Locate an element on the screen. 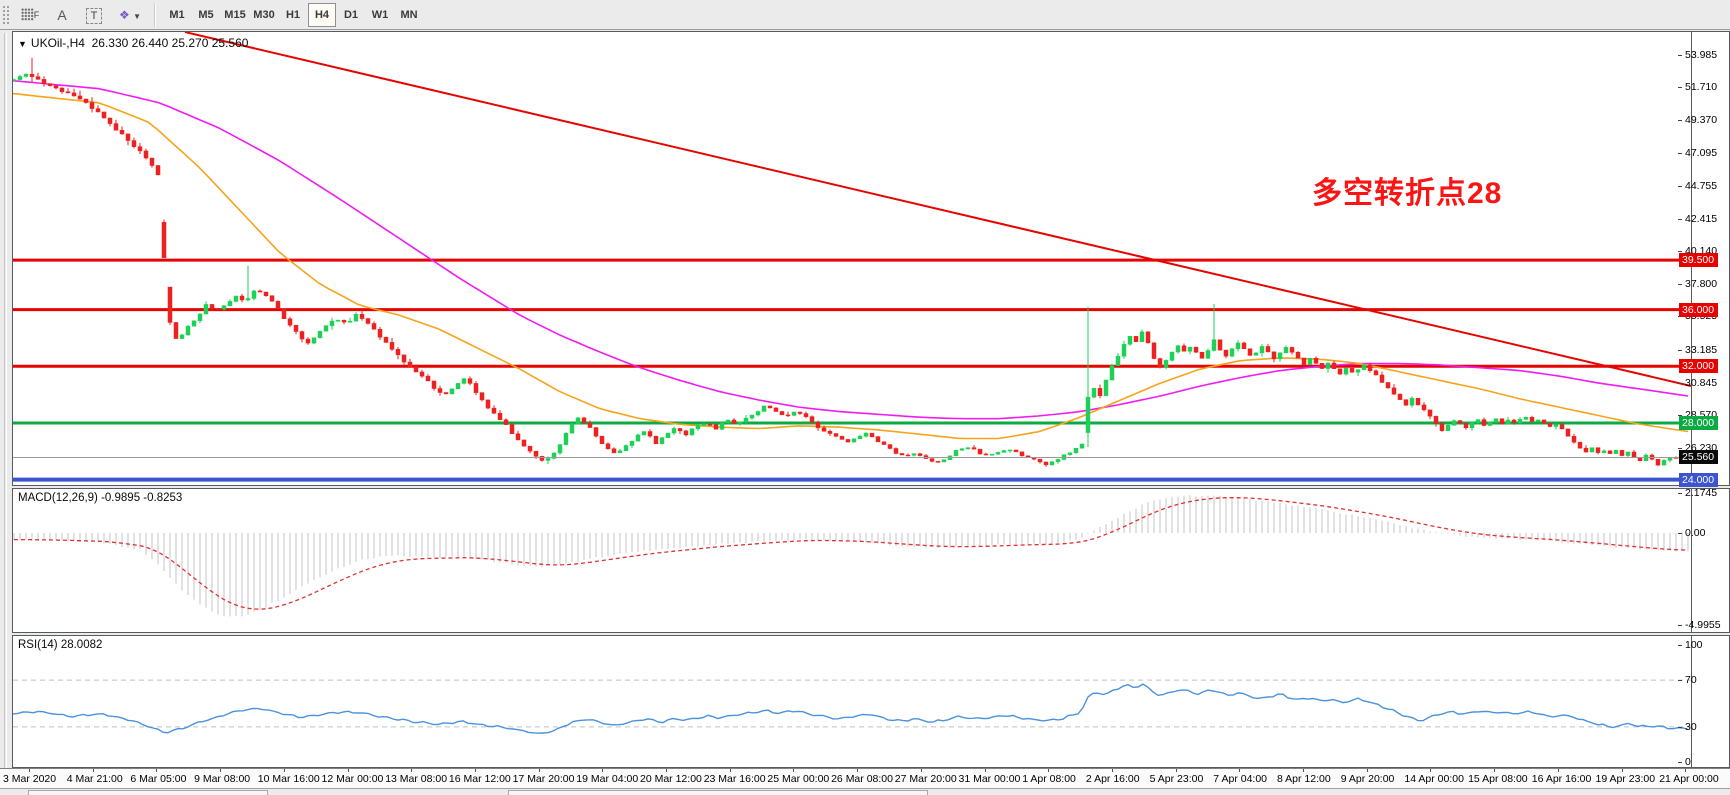 This screenshot has width=1730, height=795. time-label: 9 Mar 08:00 is located at coordinates (222, 779).